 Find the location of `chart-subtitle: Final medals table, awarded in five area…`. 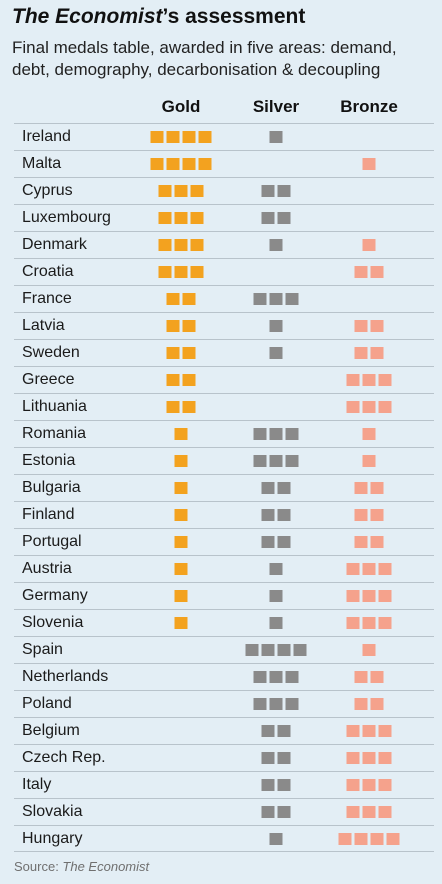

chart-subtitle: Final medals table, awarded in five area… is located at coordinates (222, 59).